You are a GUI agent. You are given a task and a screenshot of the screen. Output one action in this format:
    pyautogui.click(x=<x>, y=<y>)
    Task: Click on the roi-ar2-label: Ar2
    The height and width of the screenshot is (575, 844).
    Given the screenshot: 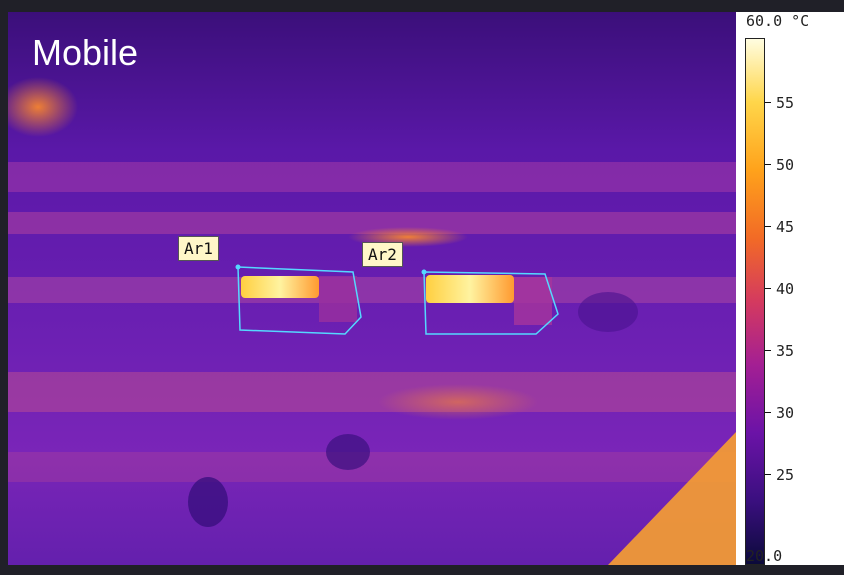 What is the action you would take?
    pyautogui.click(x=382, y=254)
    